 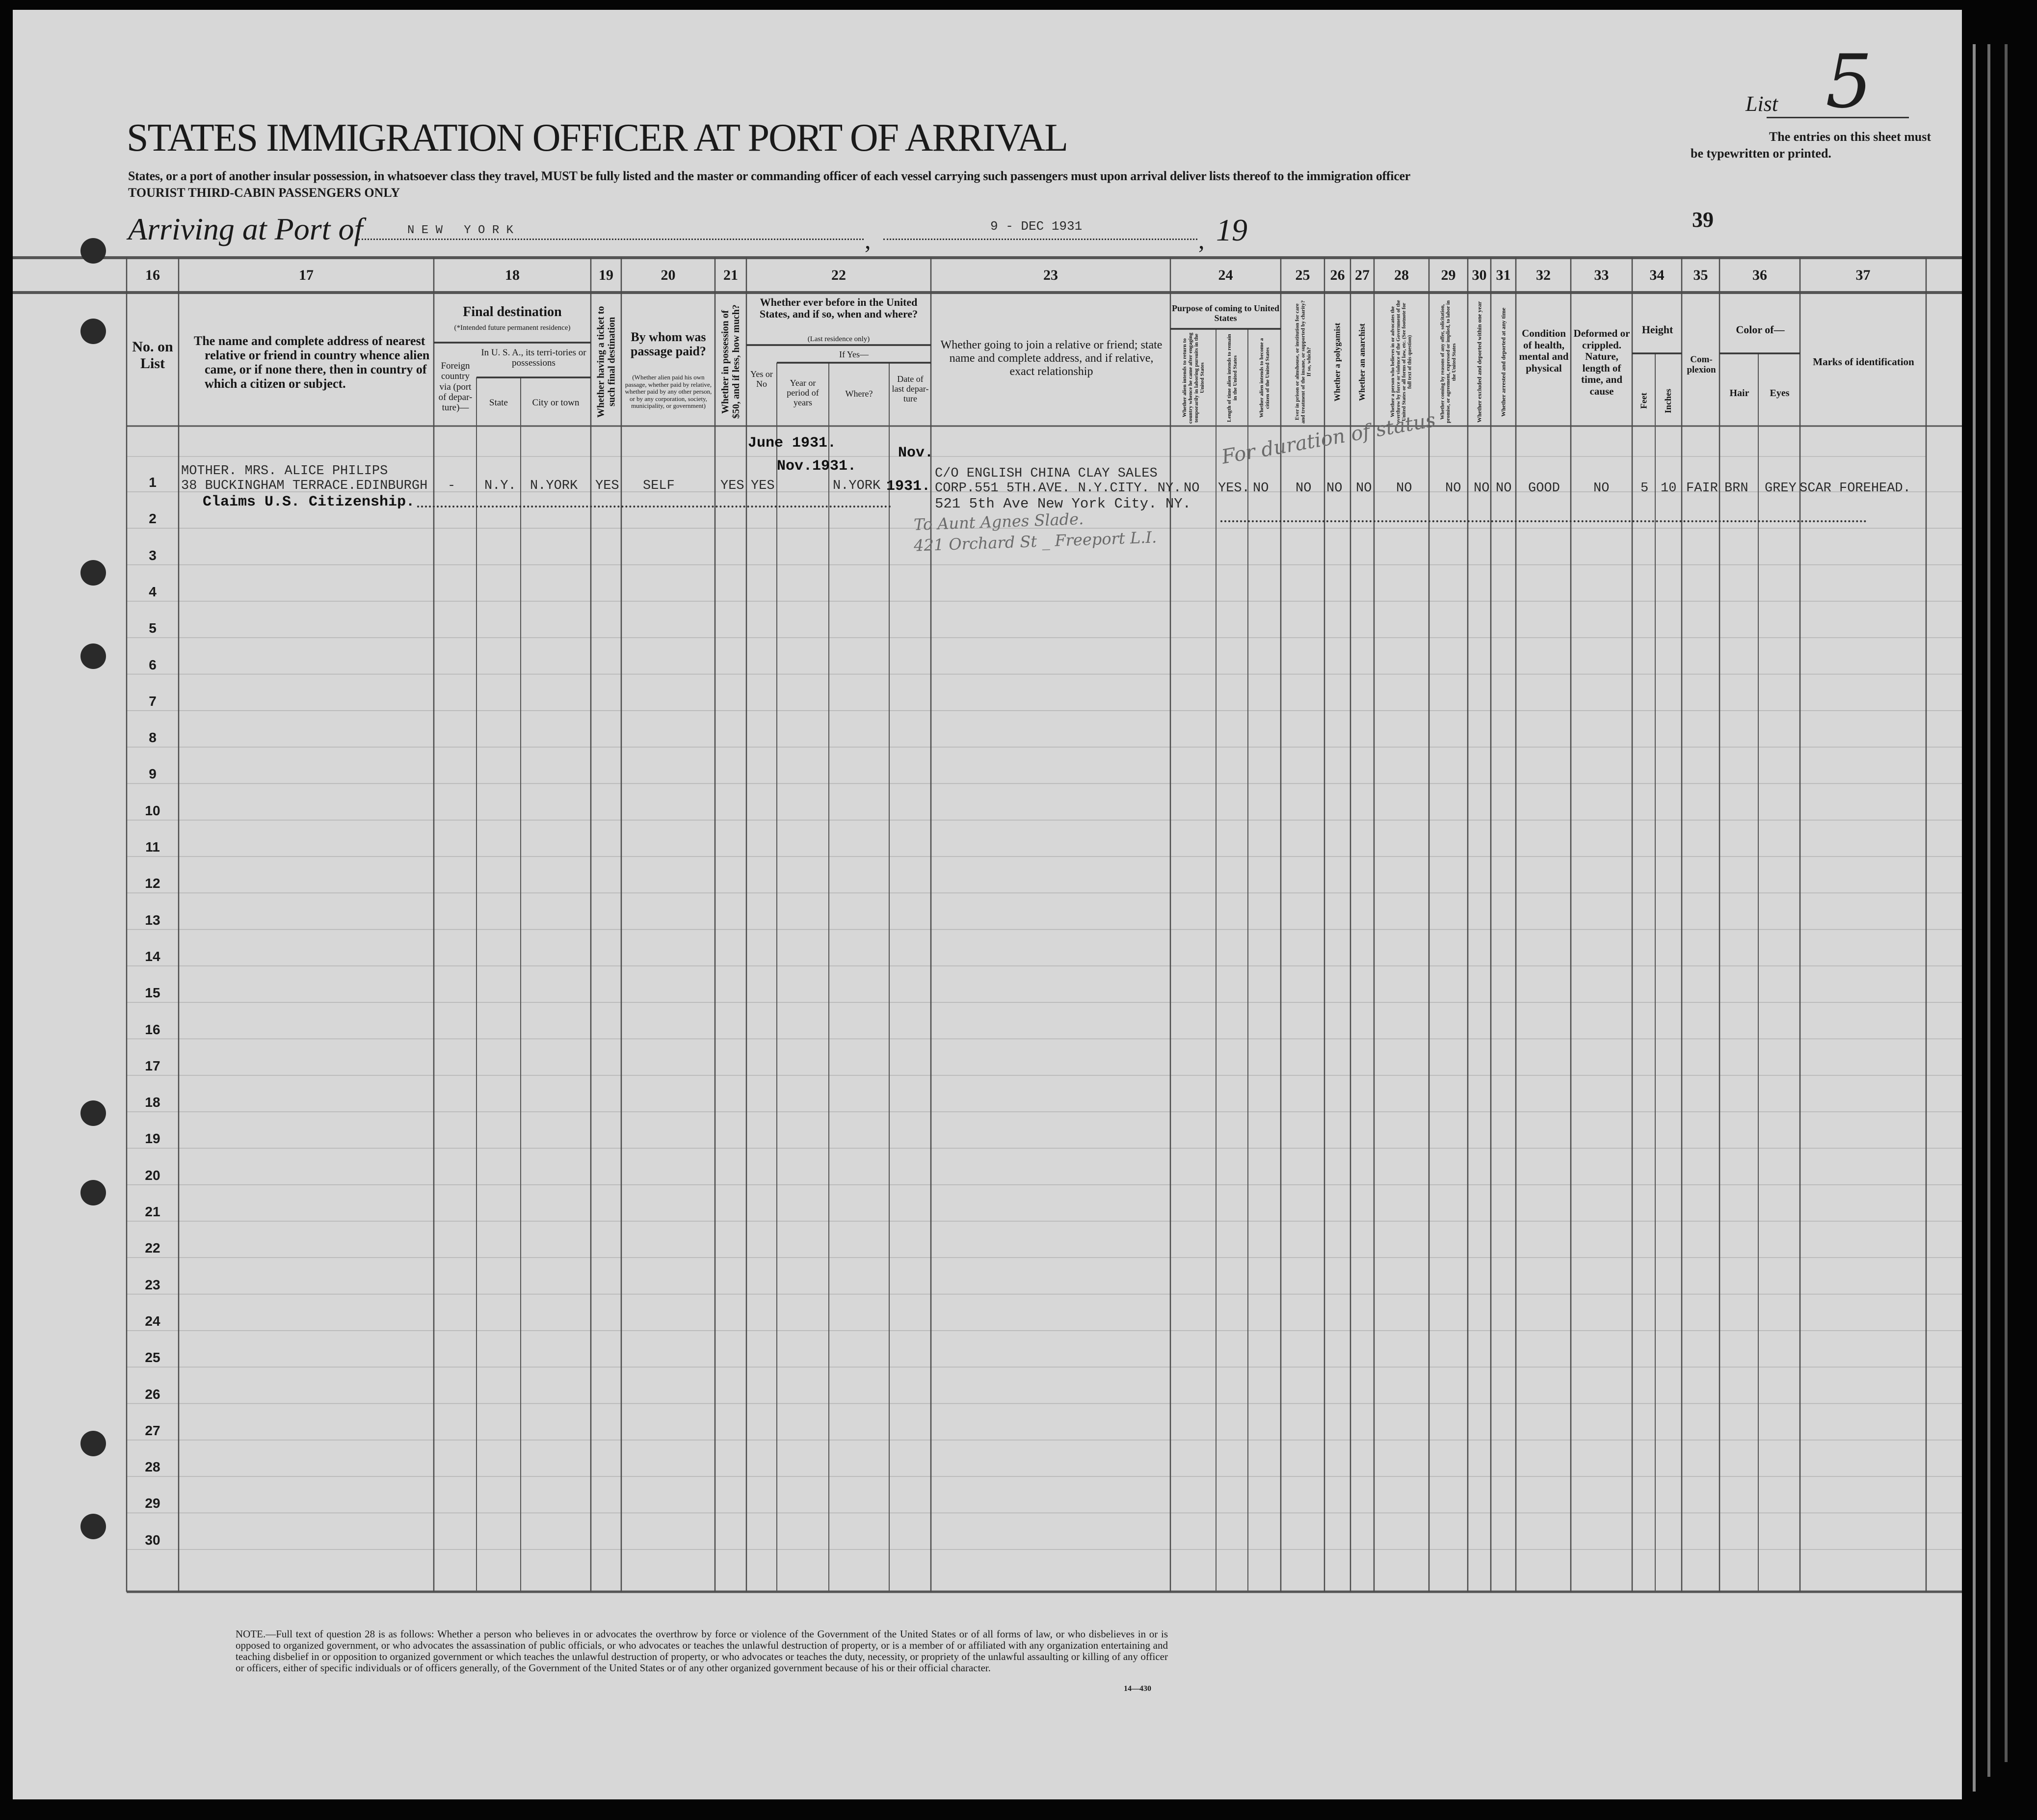 I want to click on row-number: 25, so click(x=152, y=1357).